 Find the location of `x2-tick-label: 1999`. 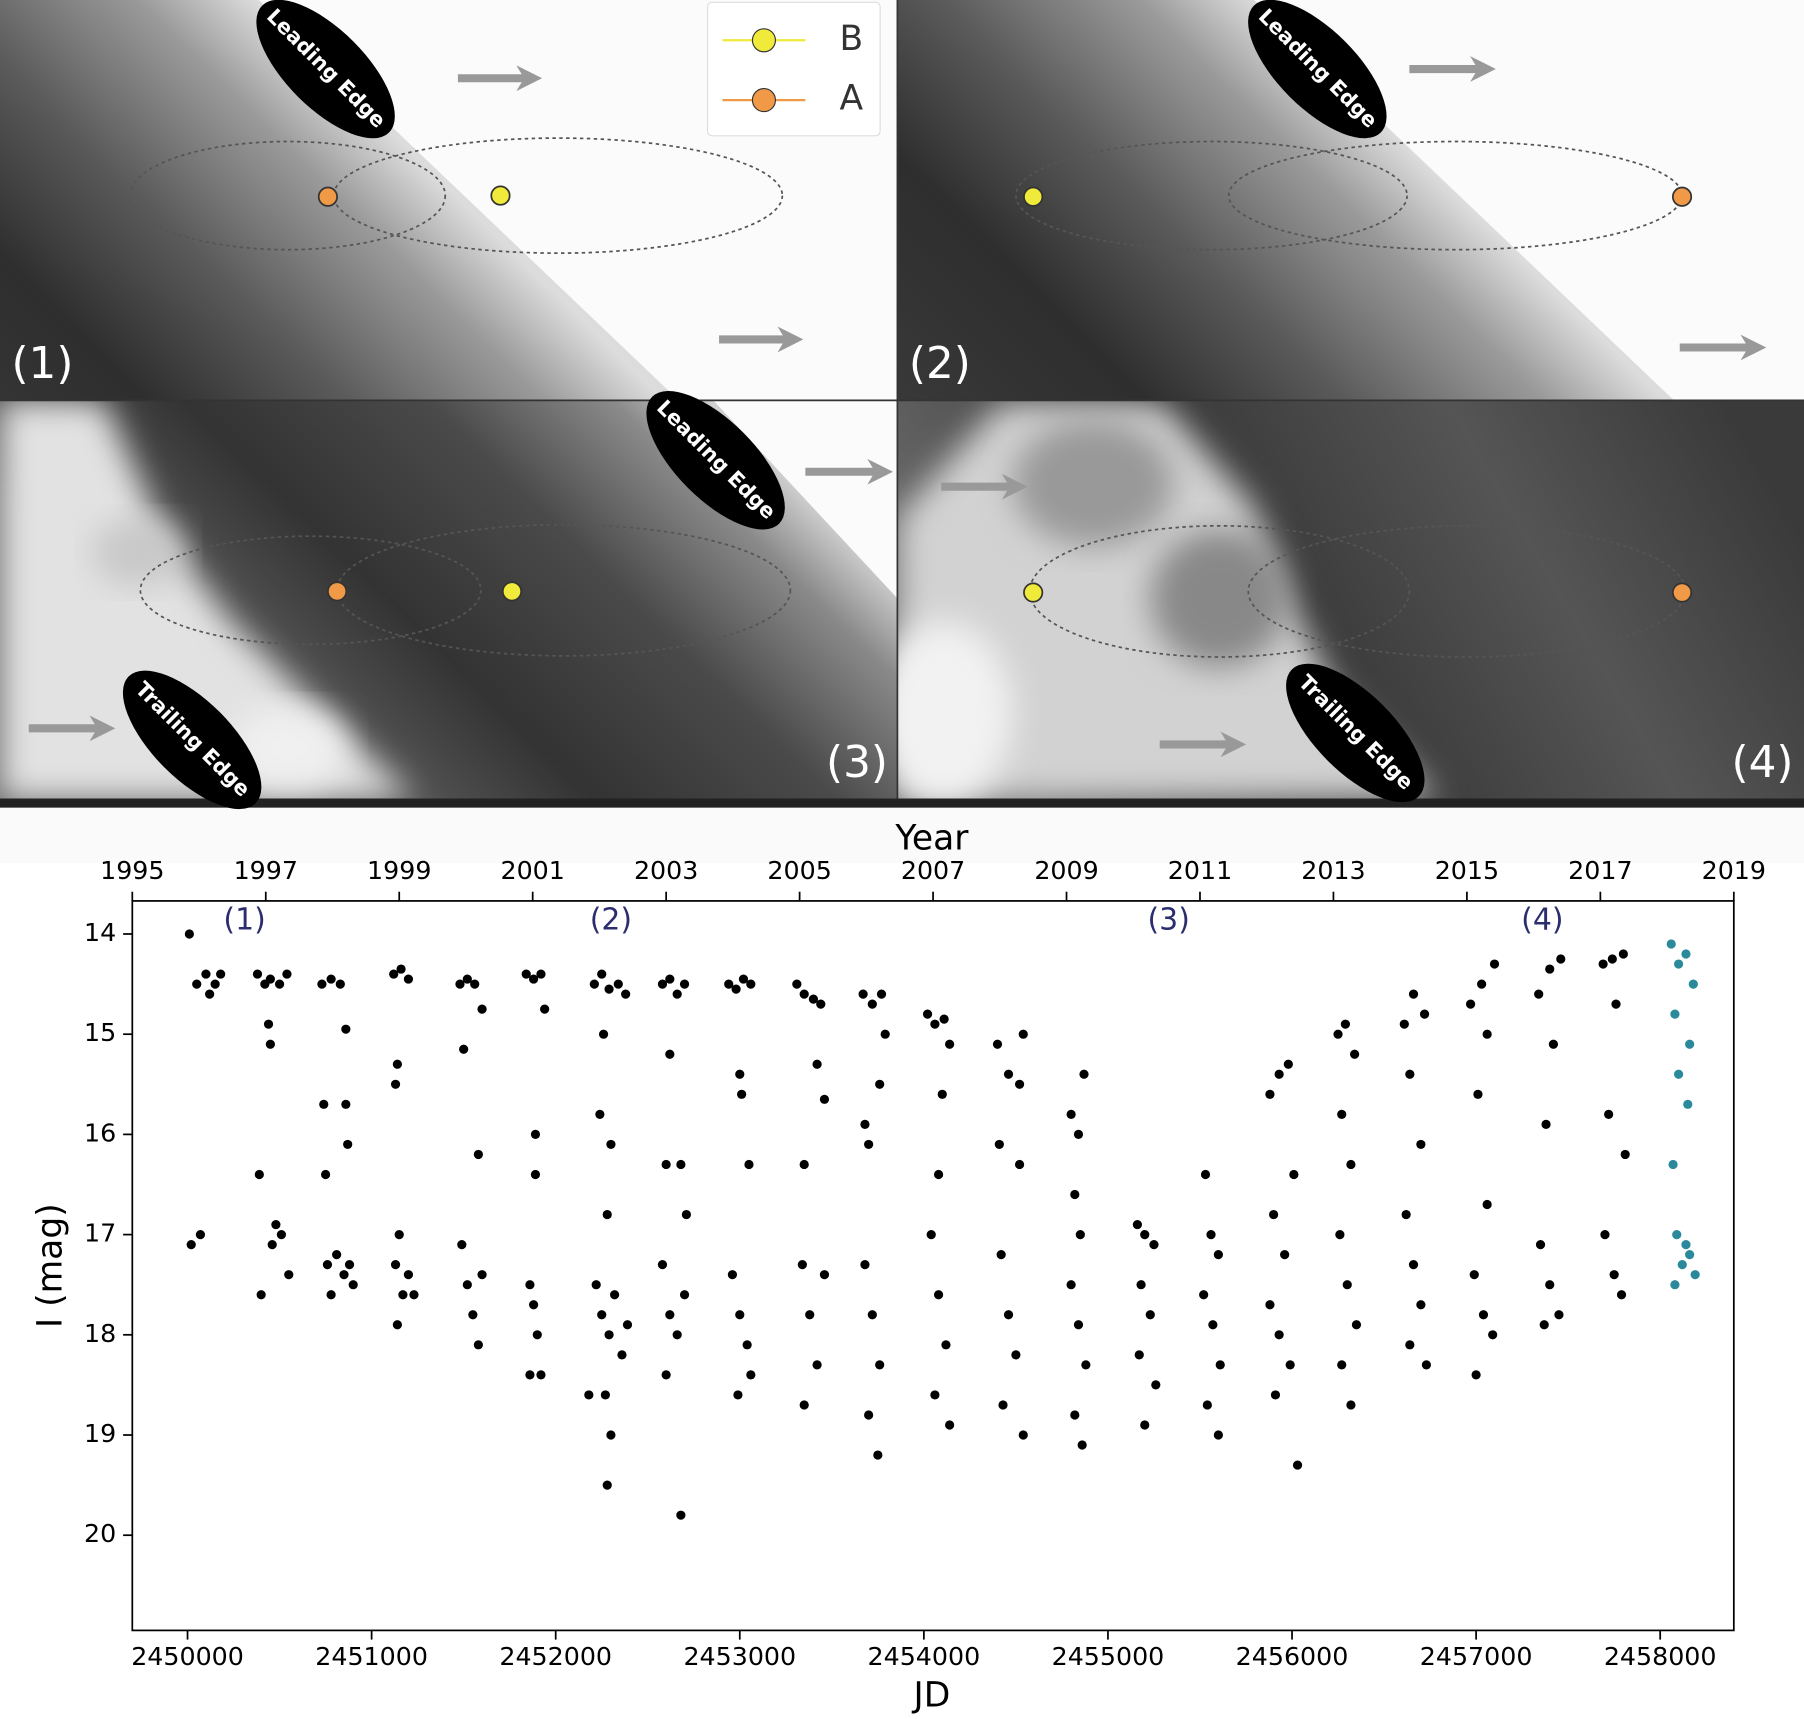

x2-tick-label: 1999 is located at coordinates (399, 870).